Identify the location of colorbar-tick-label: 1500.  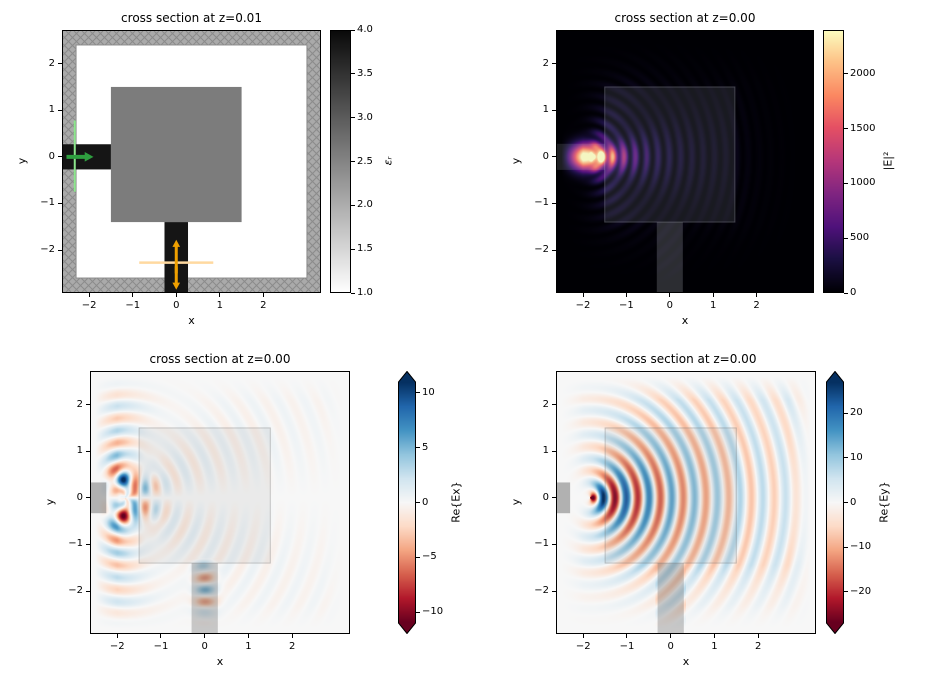
(863, 128).